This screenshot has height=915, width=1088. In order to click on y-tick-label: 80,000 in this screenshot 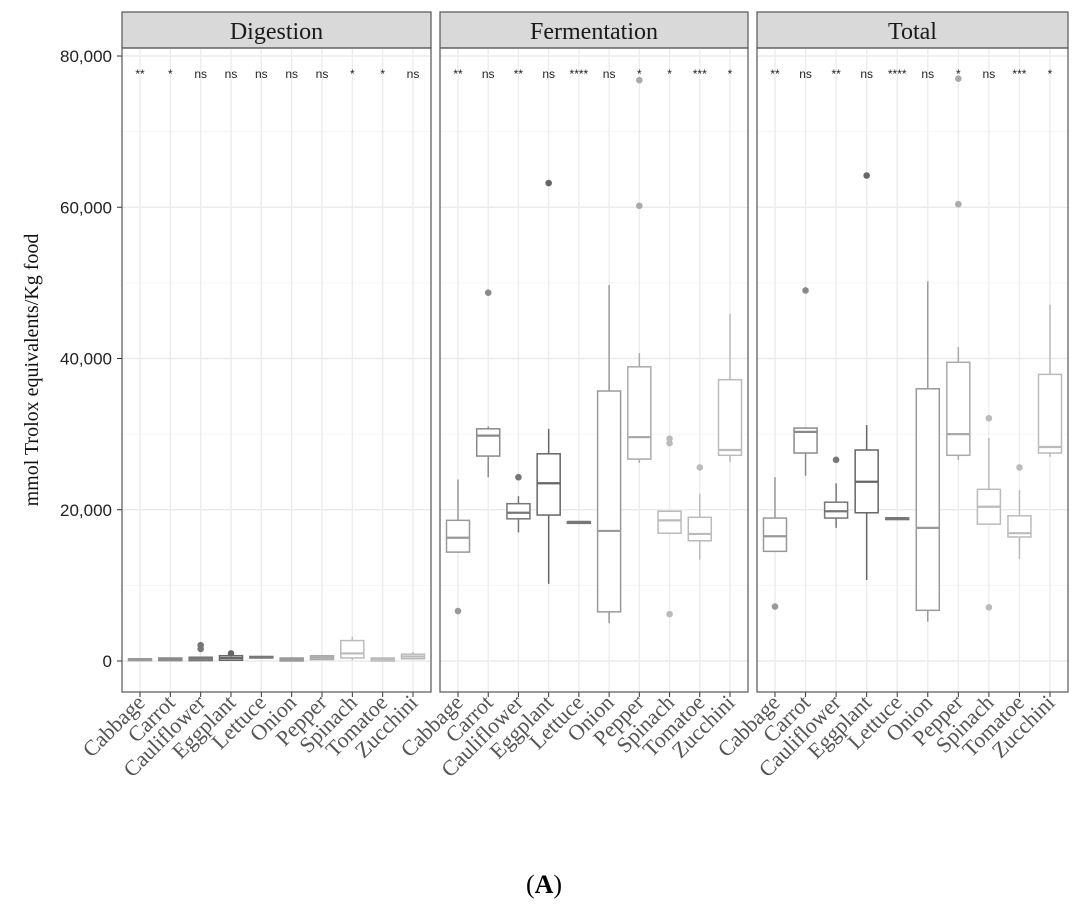, I will do `click(86, 56)`.